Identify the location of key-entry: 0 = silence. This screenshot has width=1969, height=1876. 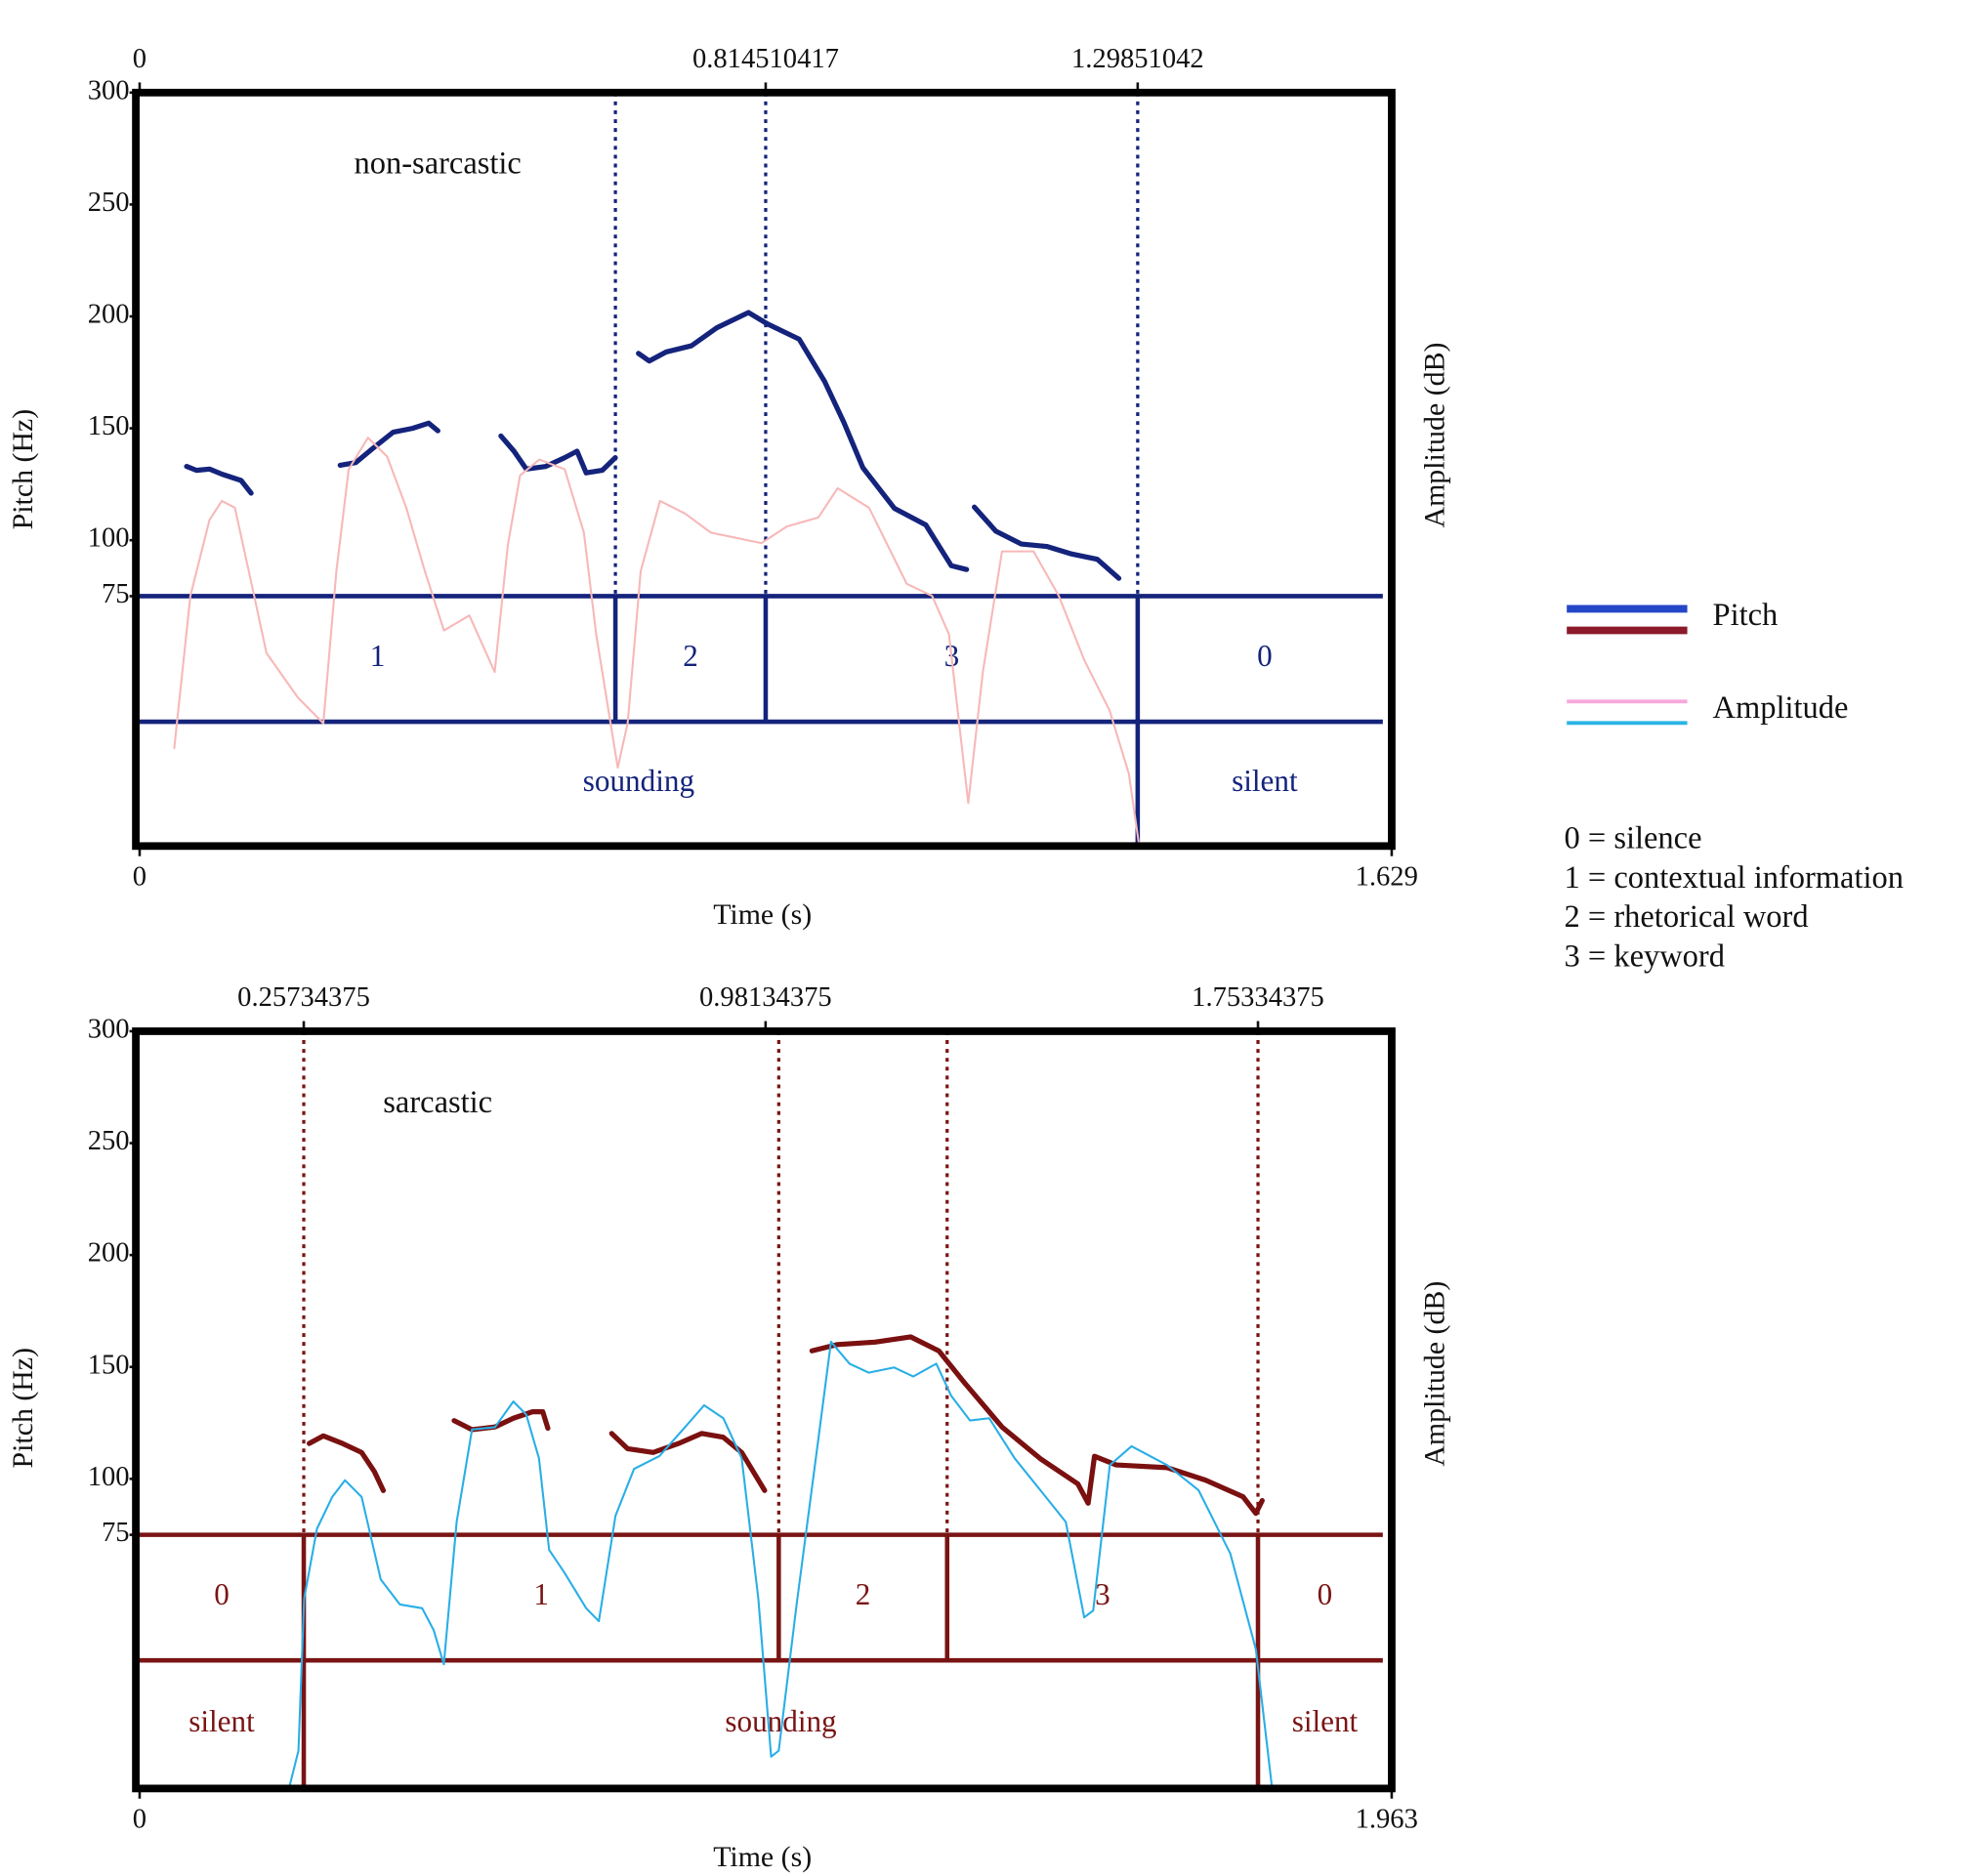
(1633, 839).